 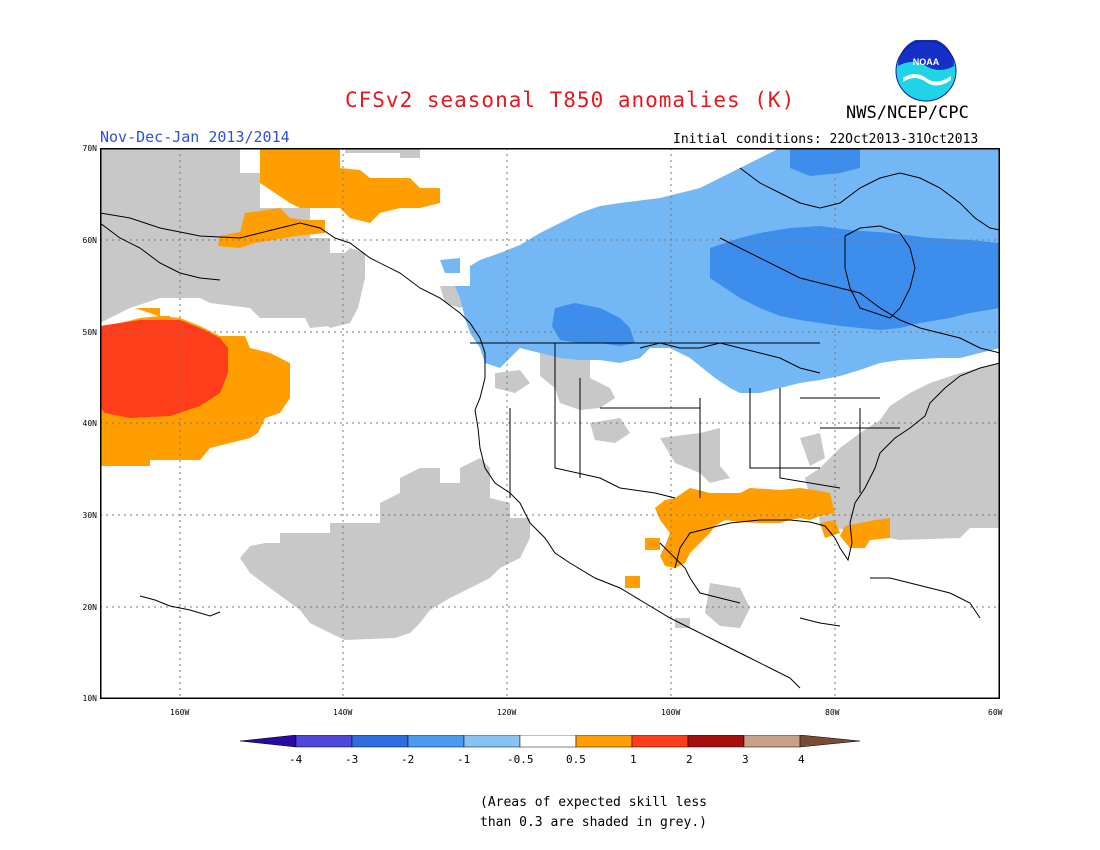 I want to click on colorbar-label: -0.5, so click(x=520, y=759).